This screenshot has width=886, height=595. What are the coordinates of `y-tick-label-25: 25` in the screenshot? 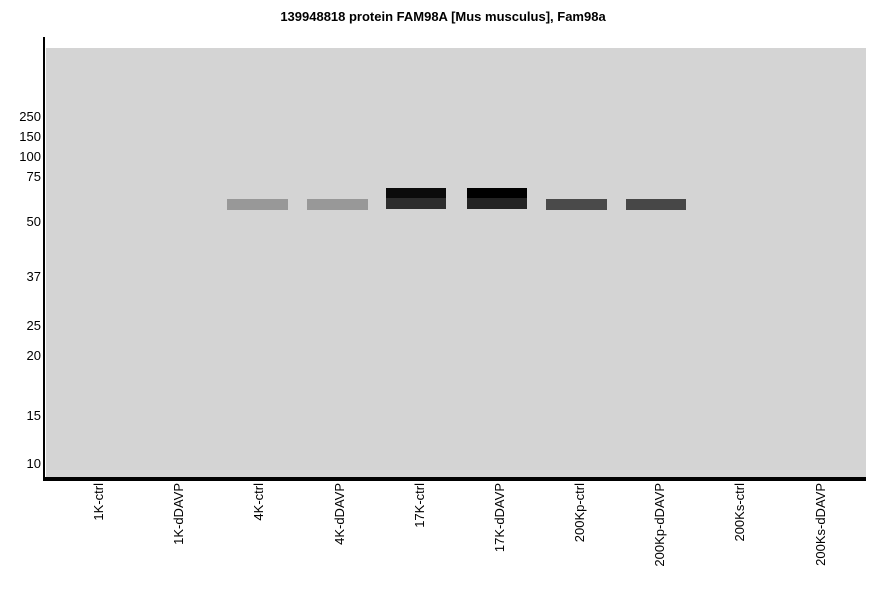 It's located at (33, 325).